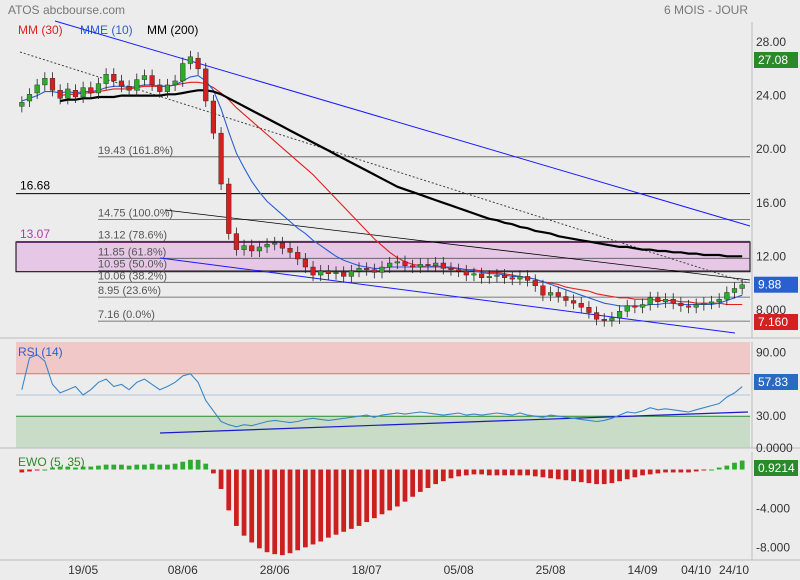 This screenshot has height=580, width=800. I want to click on ewo-value-tag: 0.9214, so click(776, 468).